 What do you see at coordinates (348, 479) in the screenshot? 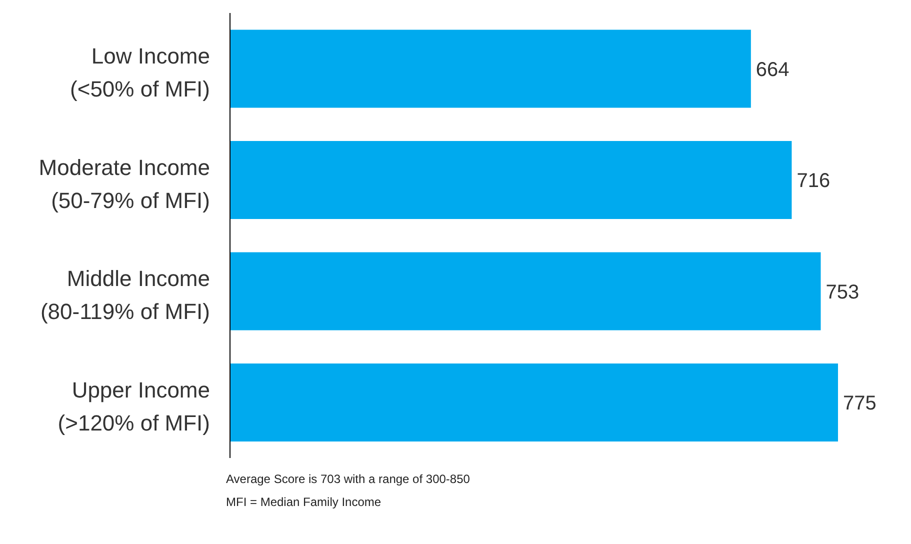
I see `text: Average Score is 703 with a range of 300-850` at bounding box center [348, 479].